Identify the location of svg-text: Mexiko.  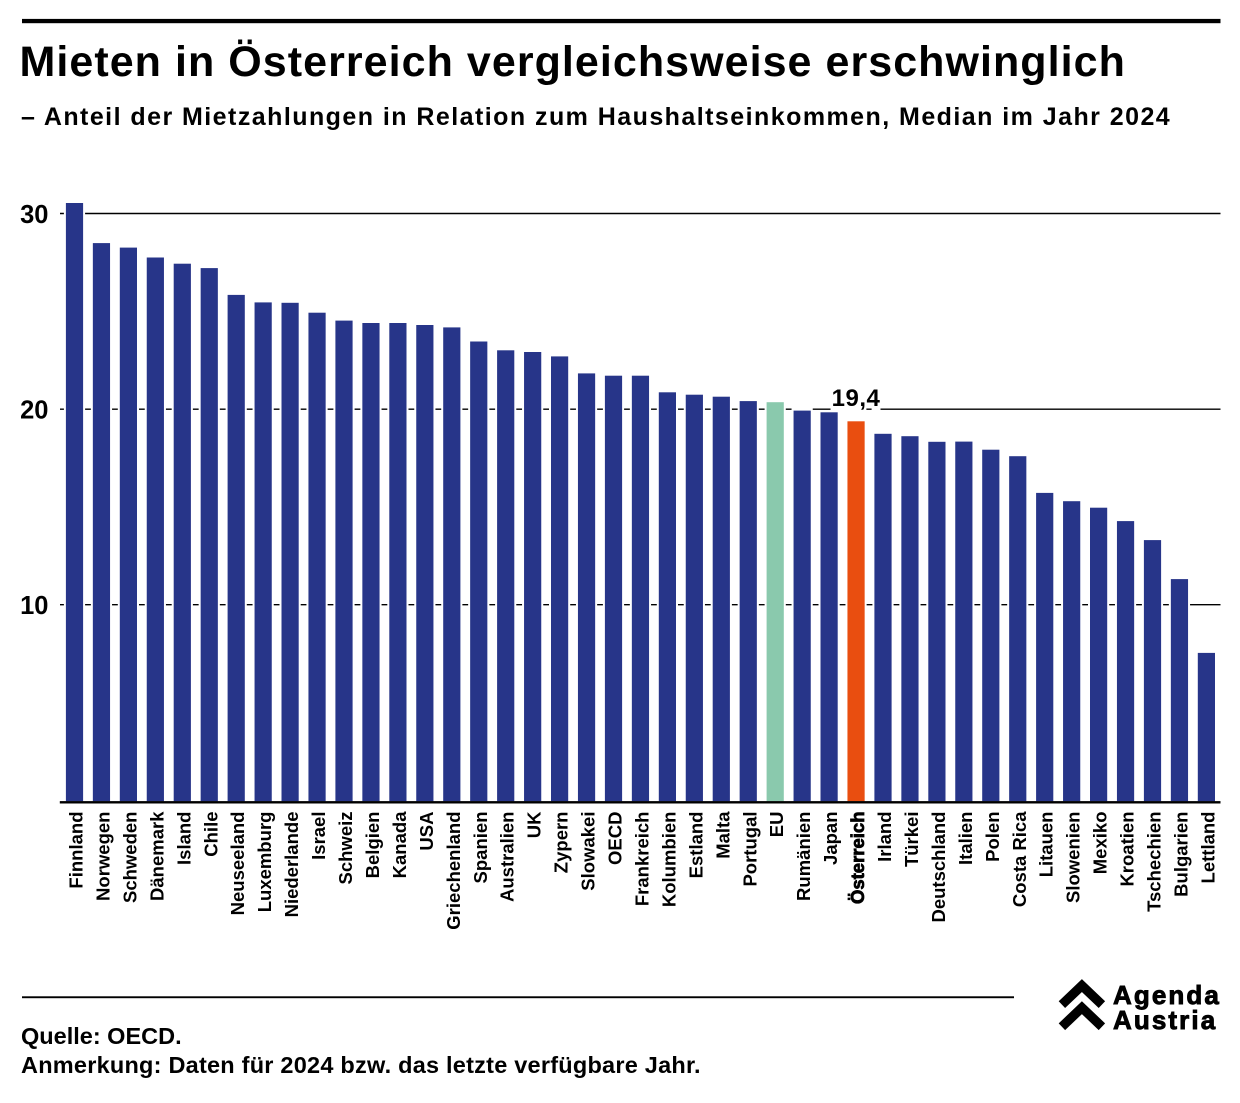
(1100, 843).